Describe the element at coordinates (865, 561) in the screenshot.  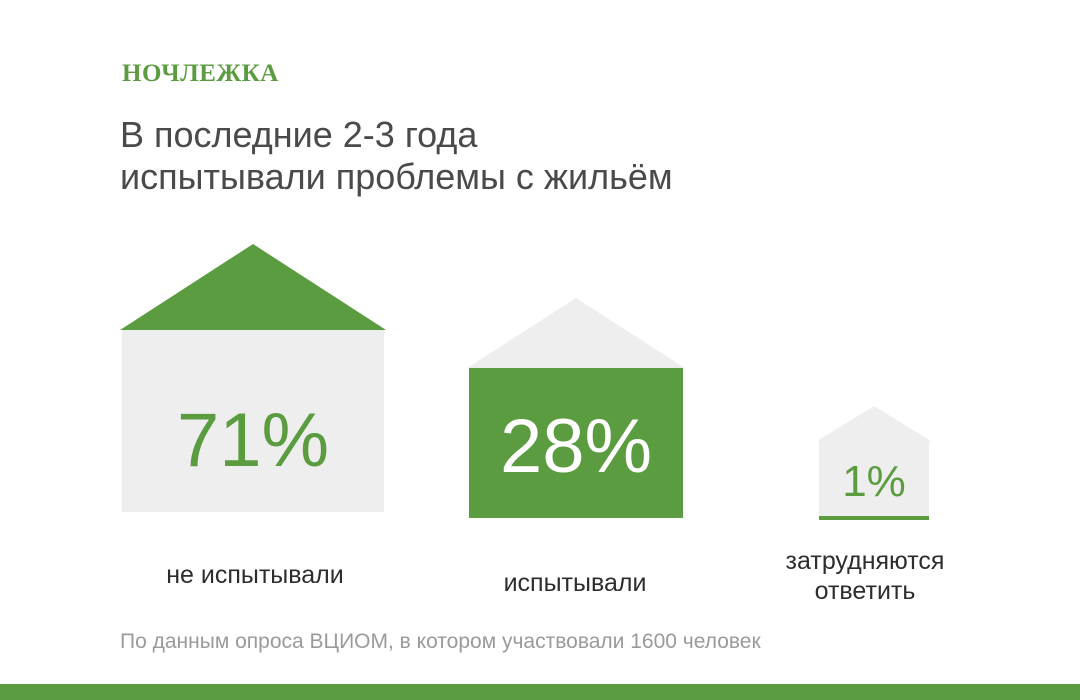
I see `category-label-line: затрудняются` at that location.